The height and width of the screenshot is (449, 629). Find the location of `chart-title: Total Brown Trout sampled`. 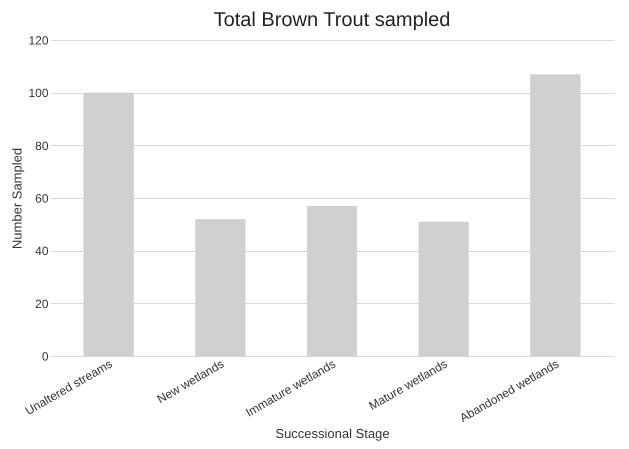

chart-title: Total Brown Trout sampled is located at coordinates (332, 20).